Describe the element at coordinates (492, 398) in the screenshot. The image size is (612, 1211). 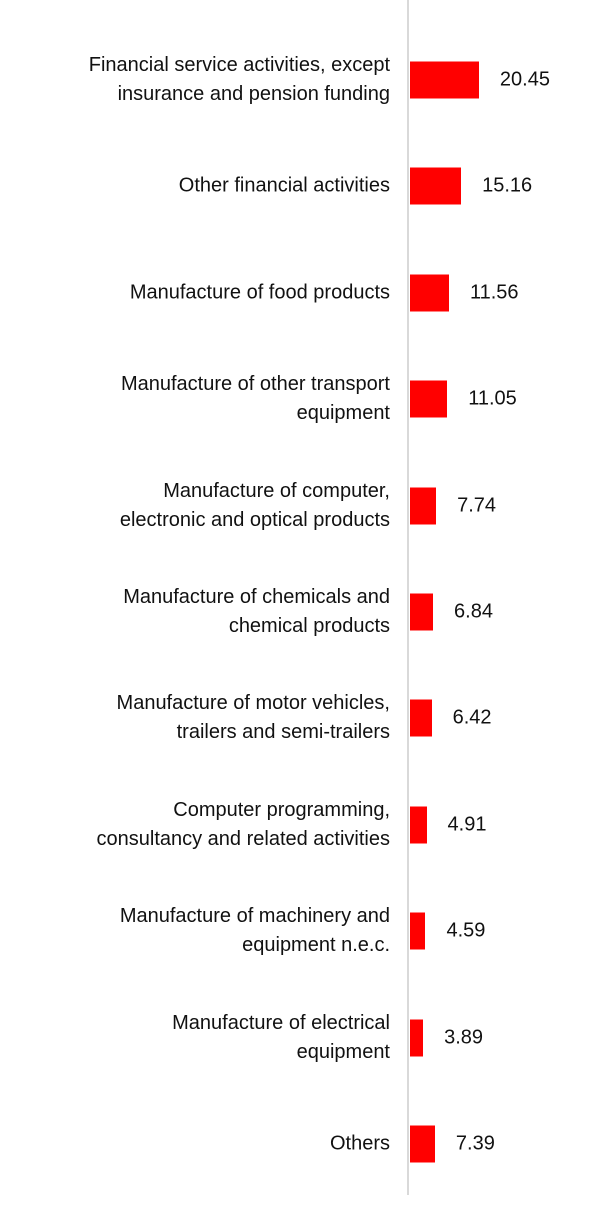
I see `data-label: 11.05` at that location.